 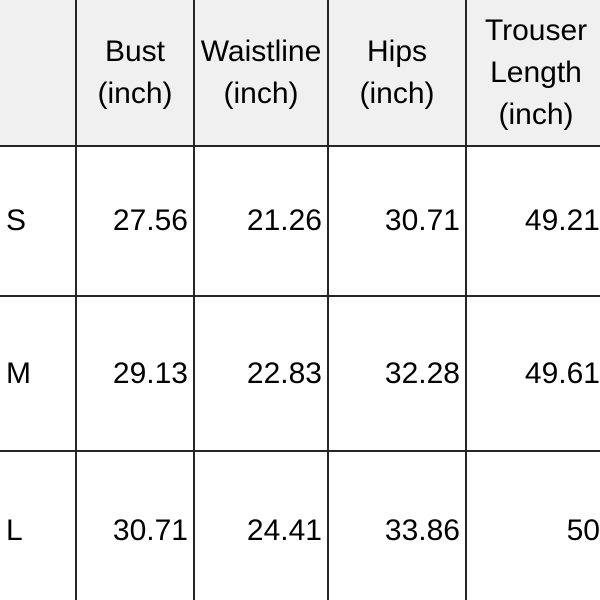 I want to click on size-label-l: L, so click(x=38, y=525).